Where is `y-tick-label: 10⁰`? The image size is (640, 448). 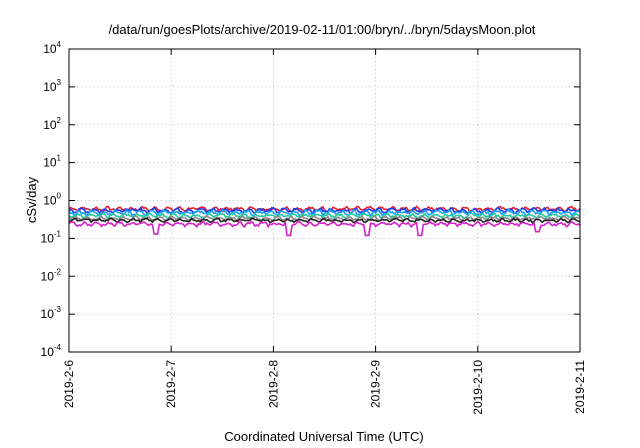 y-tick-label: 10⁰ is located at coordinates (52, 200).